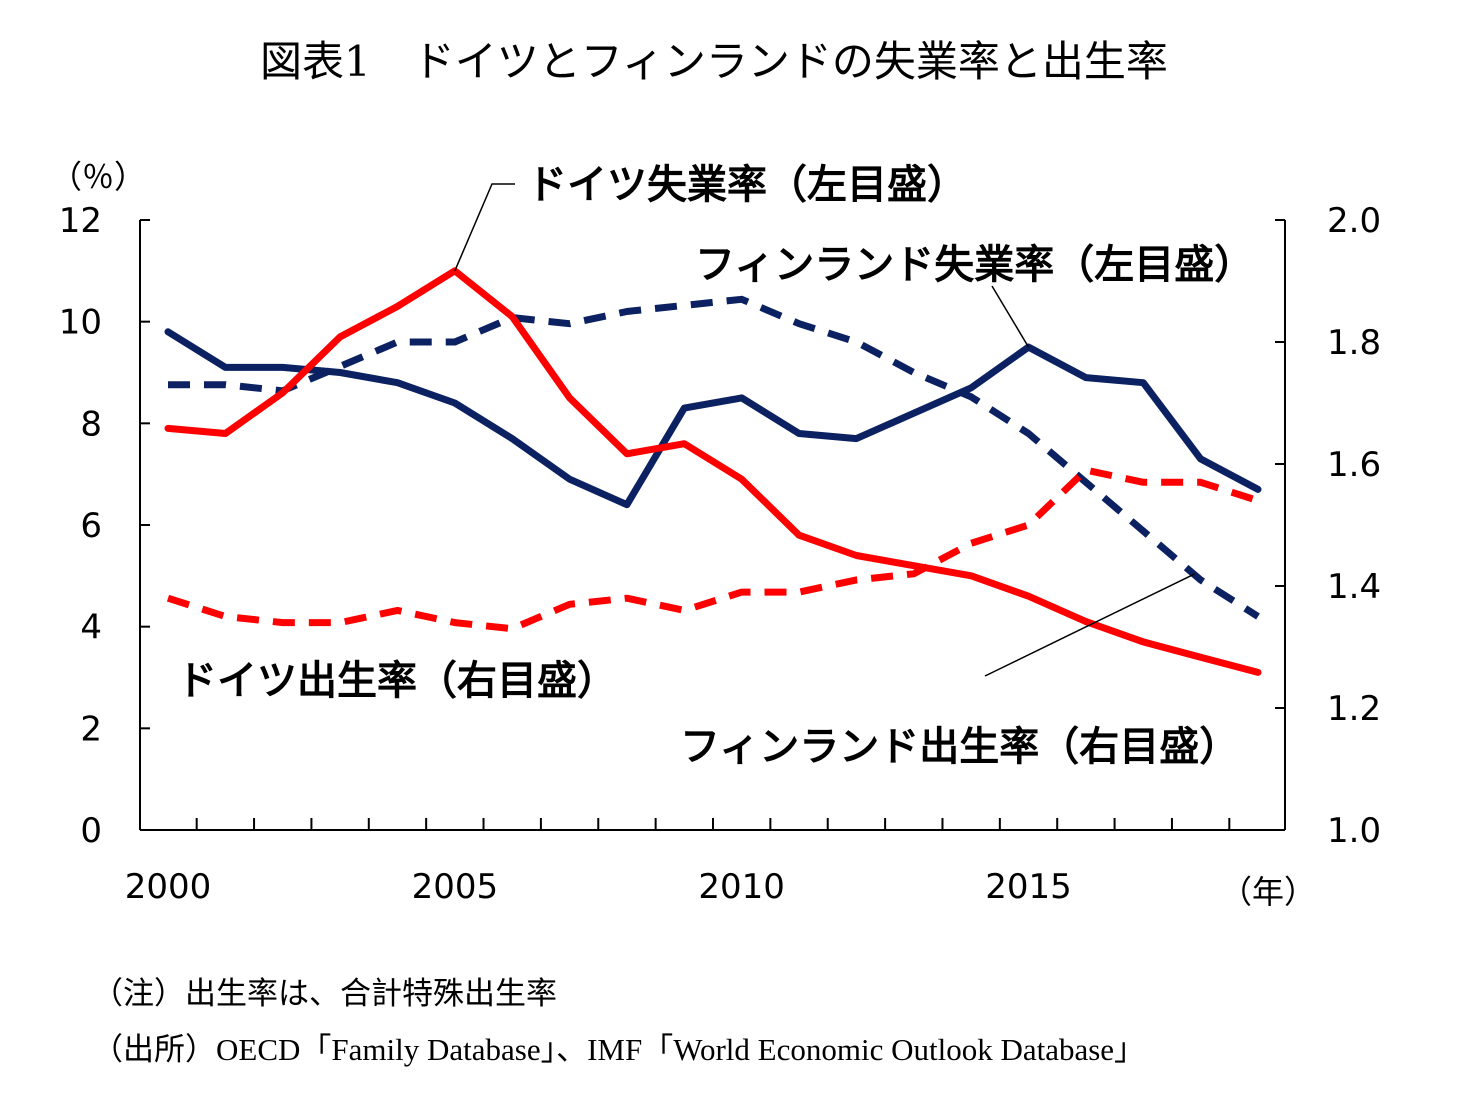 The height and width of the screenshot is (1101, 1468). What do you see at coordinates (455, 887) in the screenshot?
I see `x-axis-tick-label: 2005` at bounding box center [455, 887].